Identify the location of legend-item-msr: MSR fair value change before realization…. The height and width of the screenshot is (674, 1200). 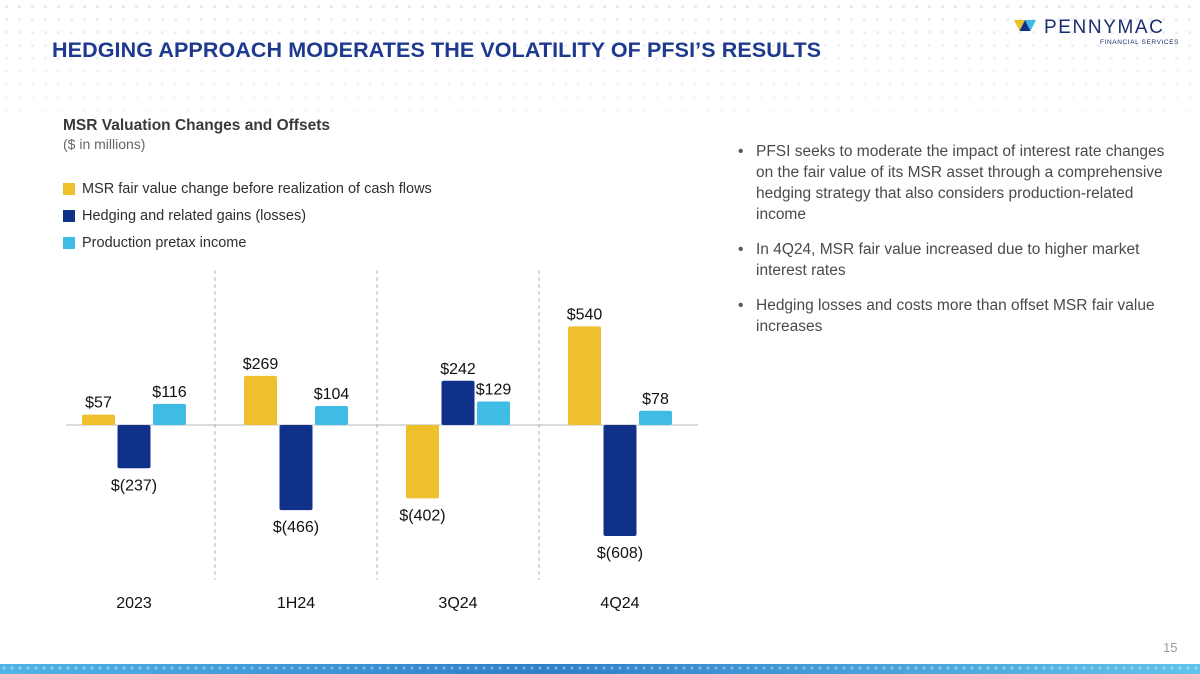
(247, 188).